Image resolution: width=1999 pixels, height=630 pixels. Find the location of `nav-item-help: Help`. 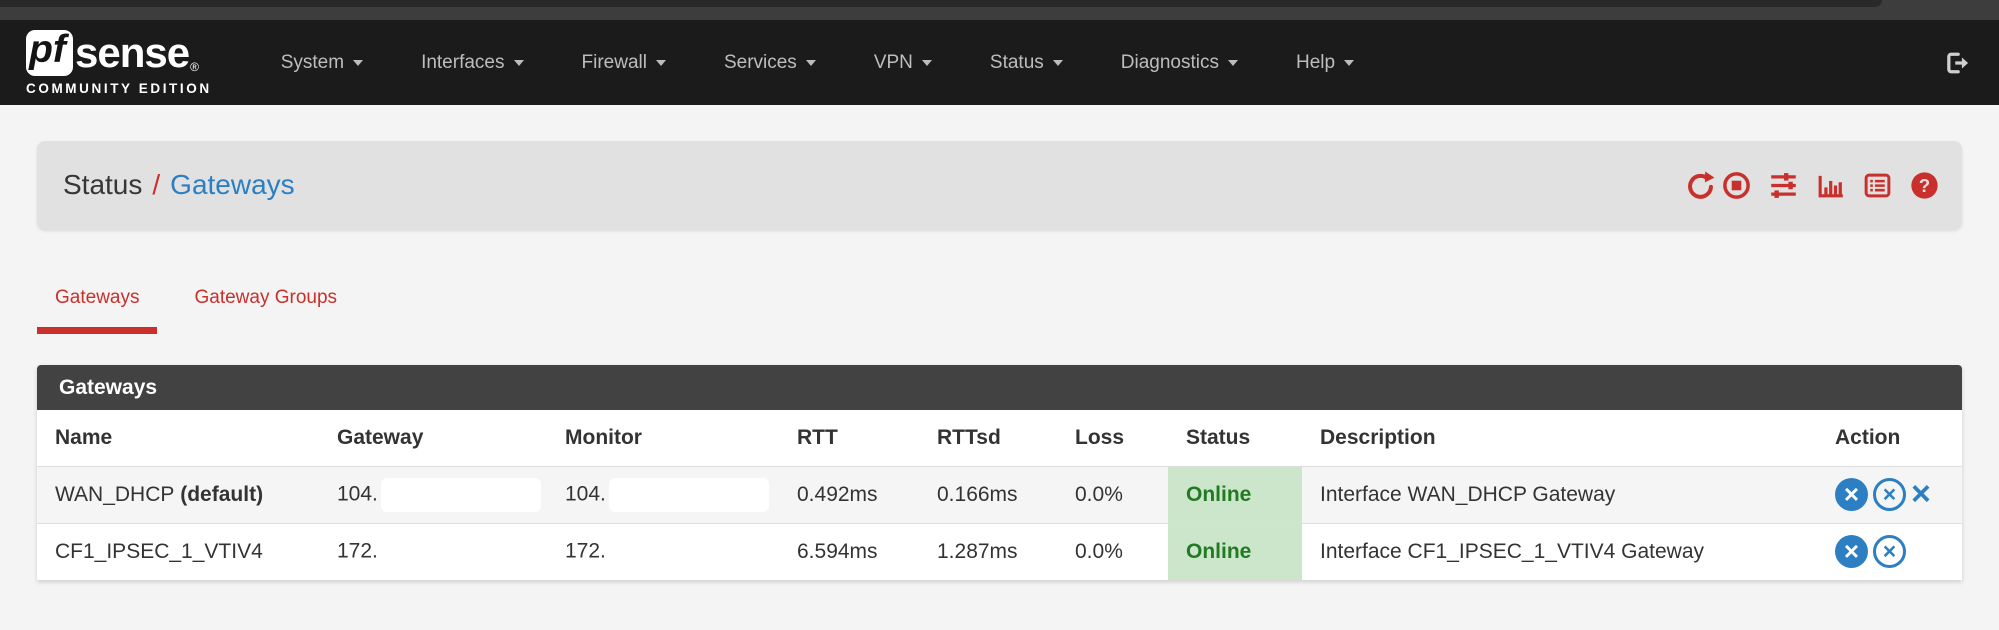

nav-item-help: Help is located at coordinates (1325, 62).